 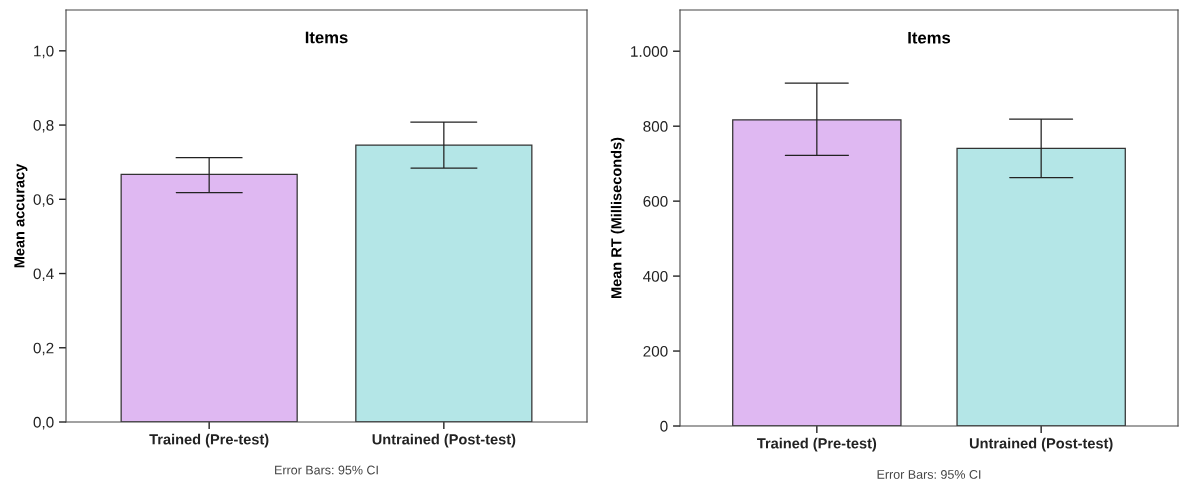 I want to click on y-tick-label: 1,0, so click(x=44, y=52).